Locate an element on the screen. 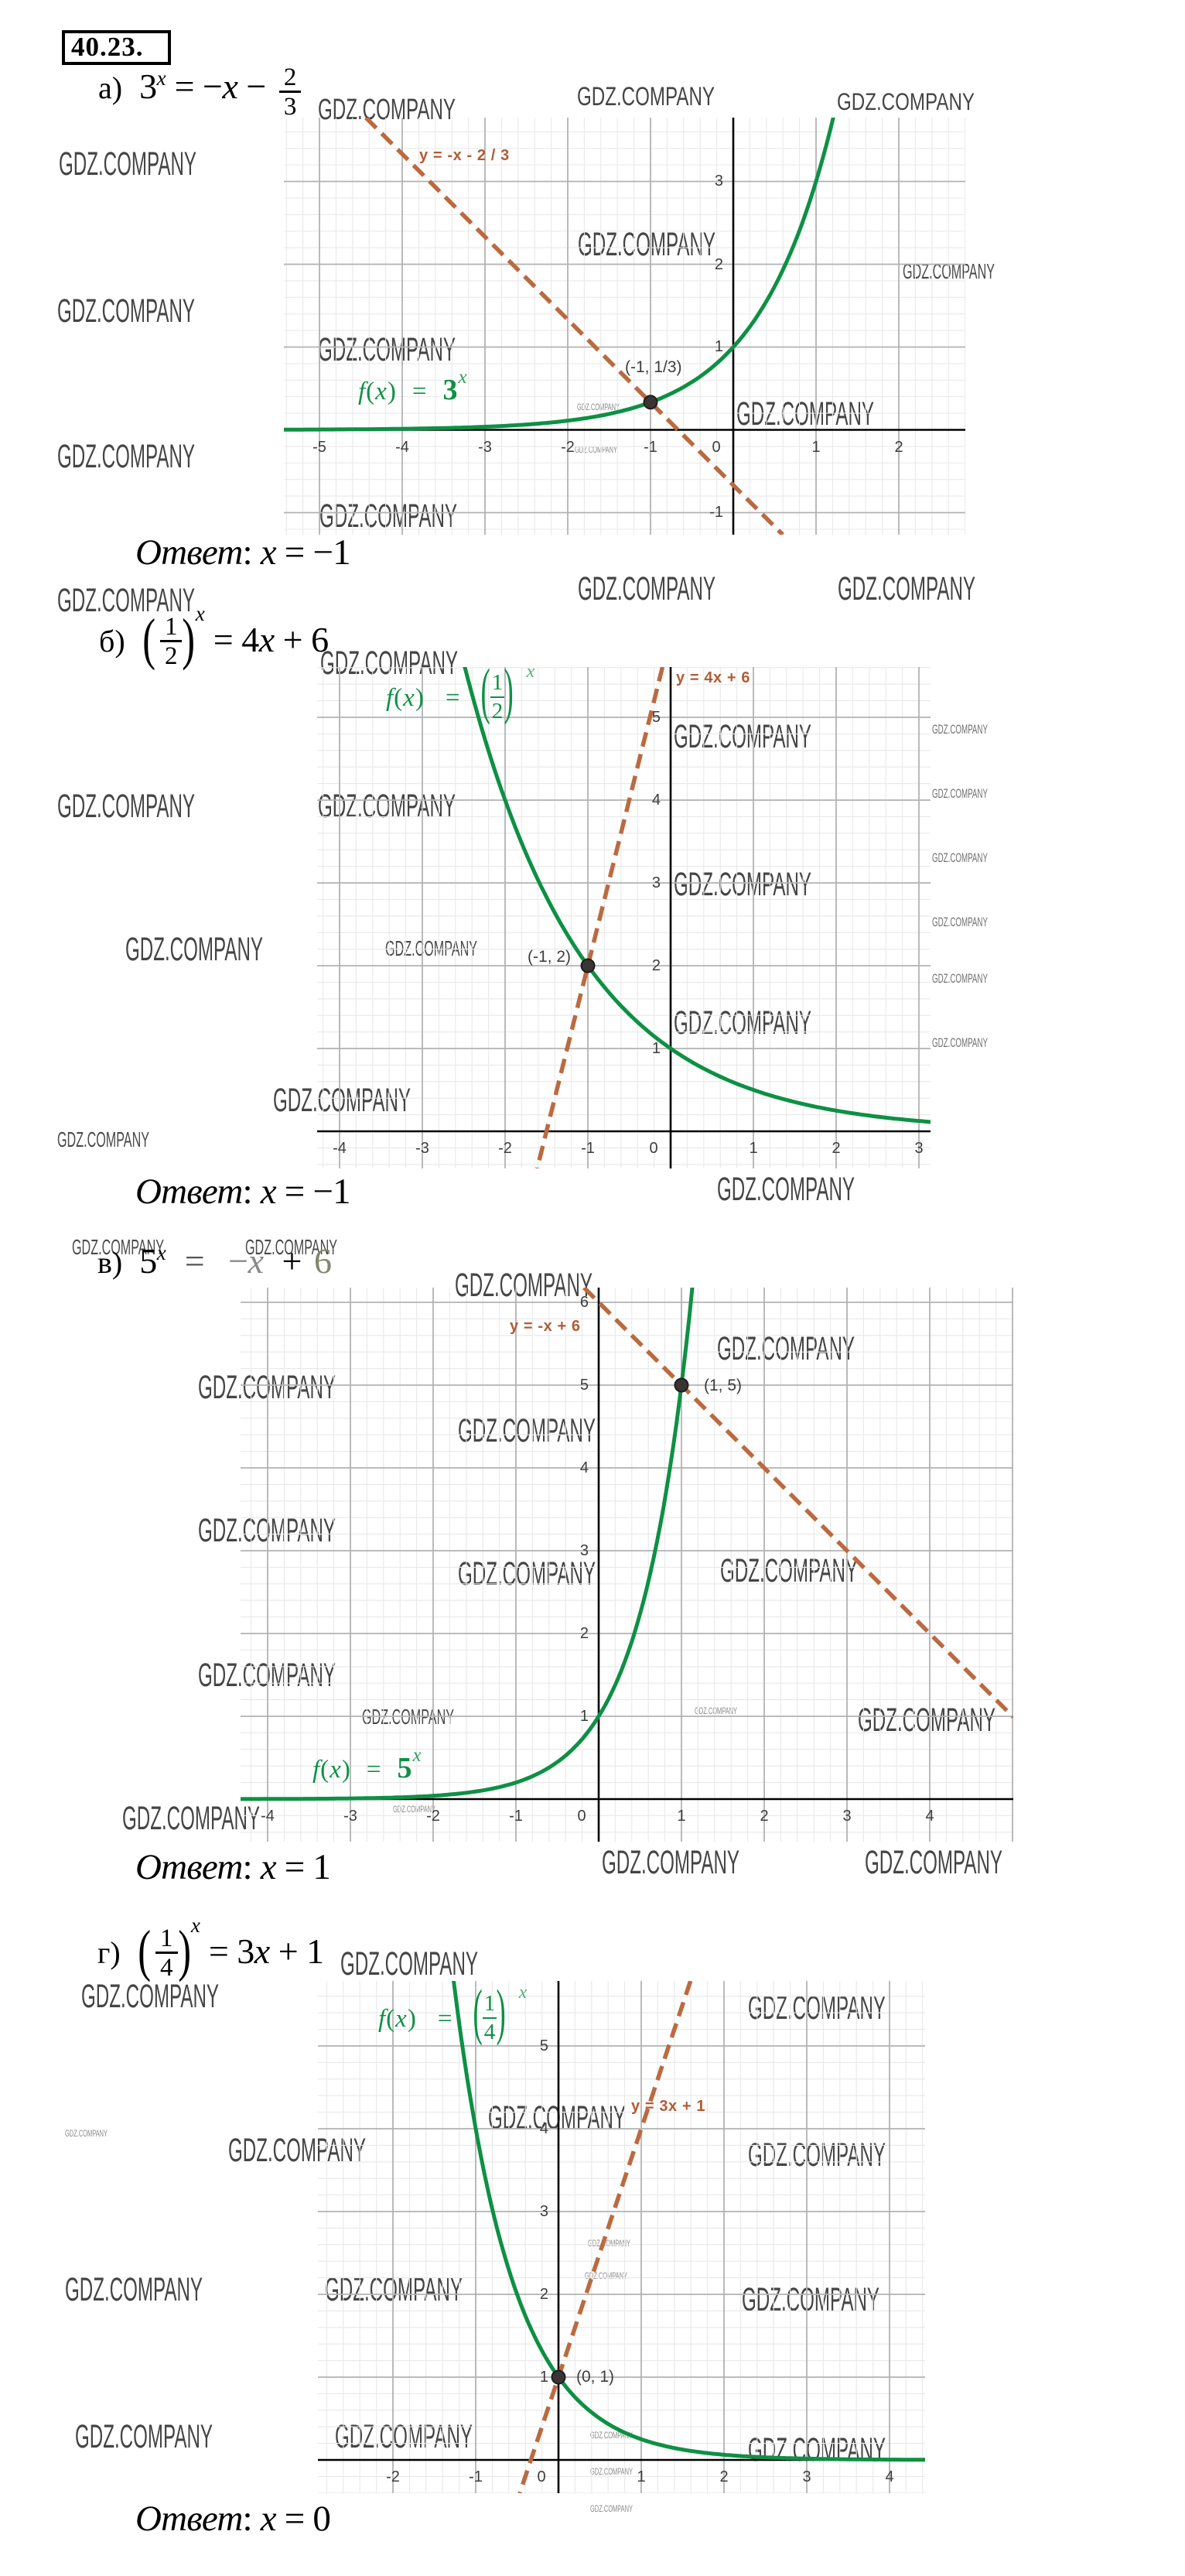 Image resolution: width=1185 pixels, height=2576 pixels. svg-text: y = -x - 2 / 3 is located at coordinates (464, 155).